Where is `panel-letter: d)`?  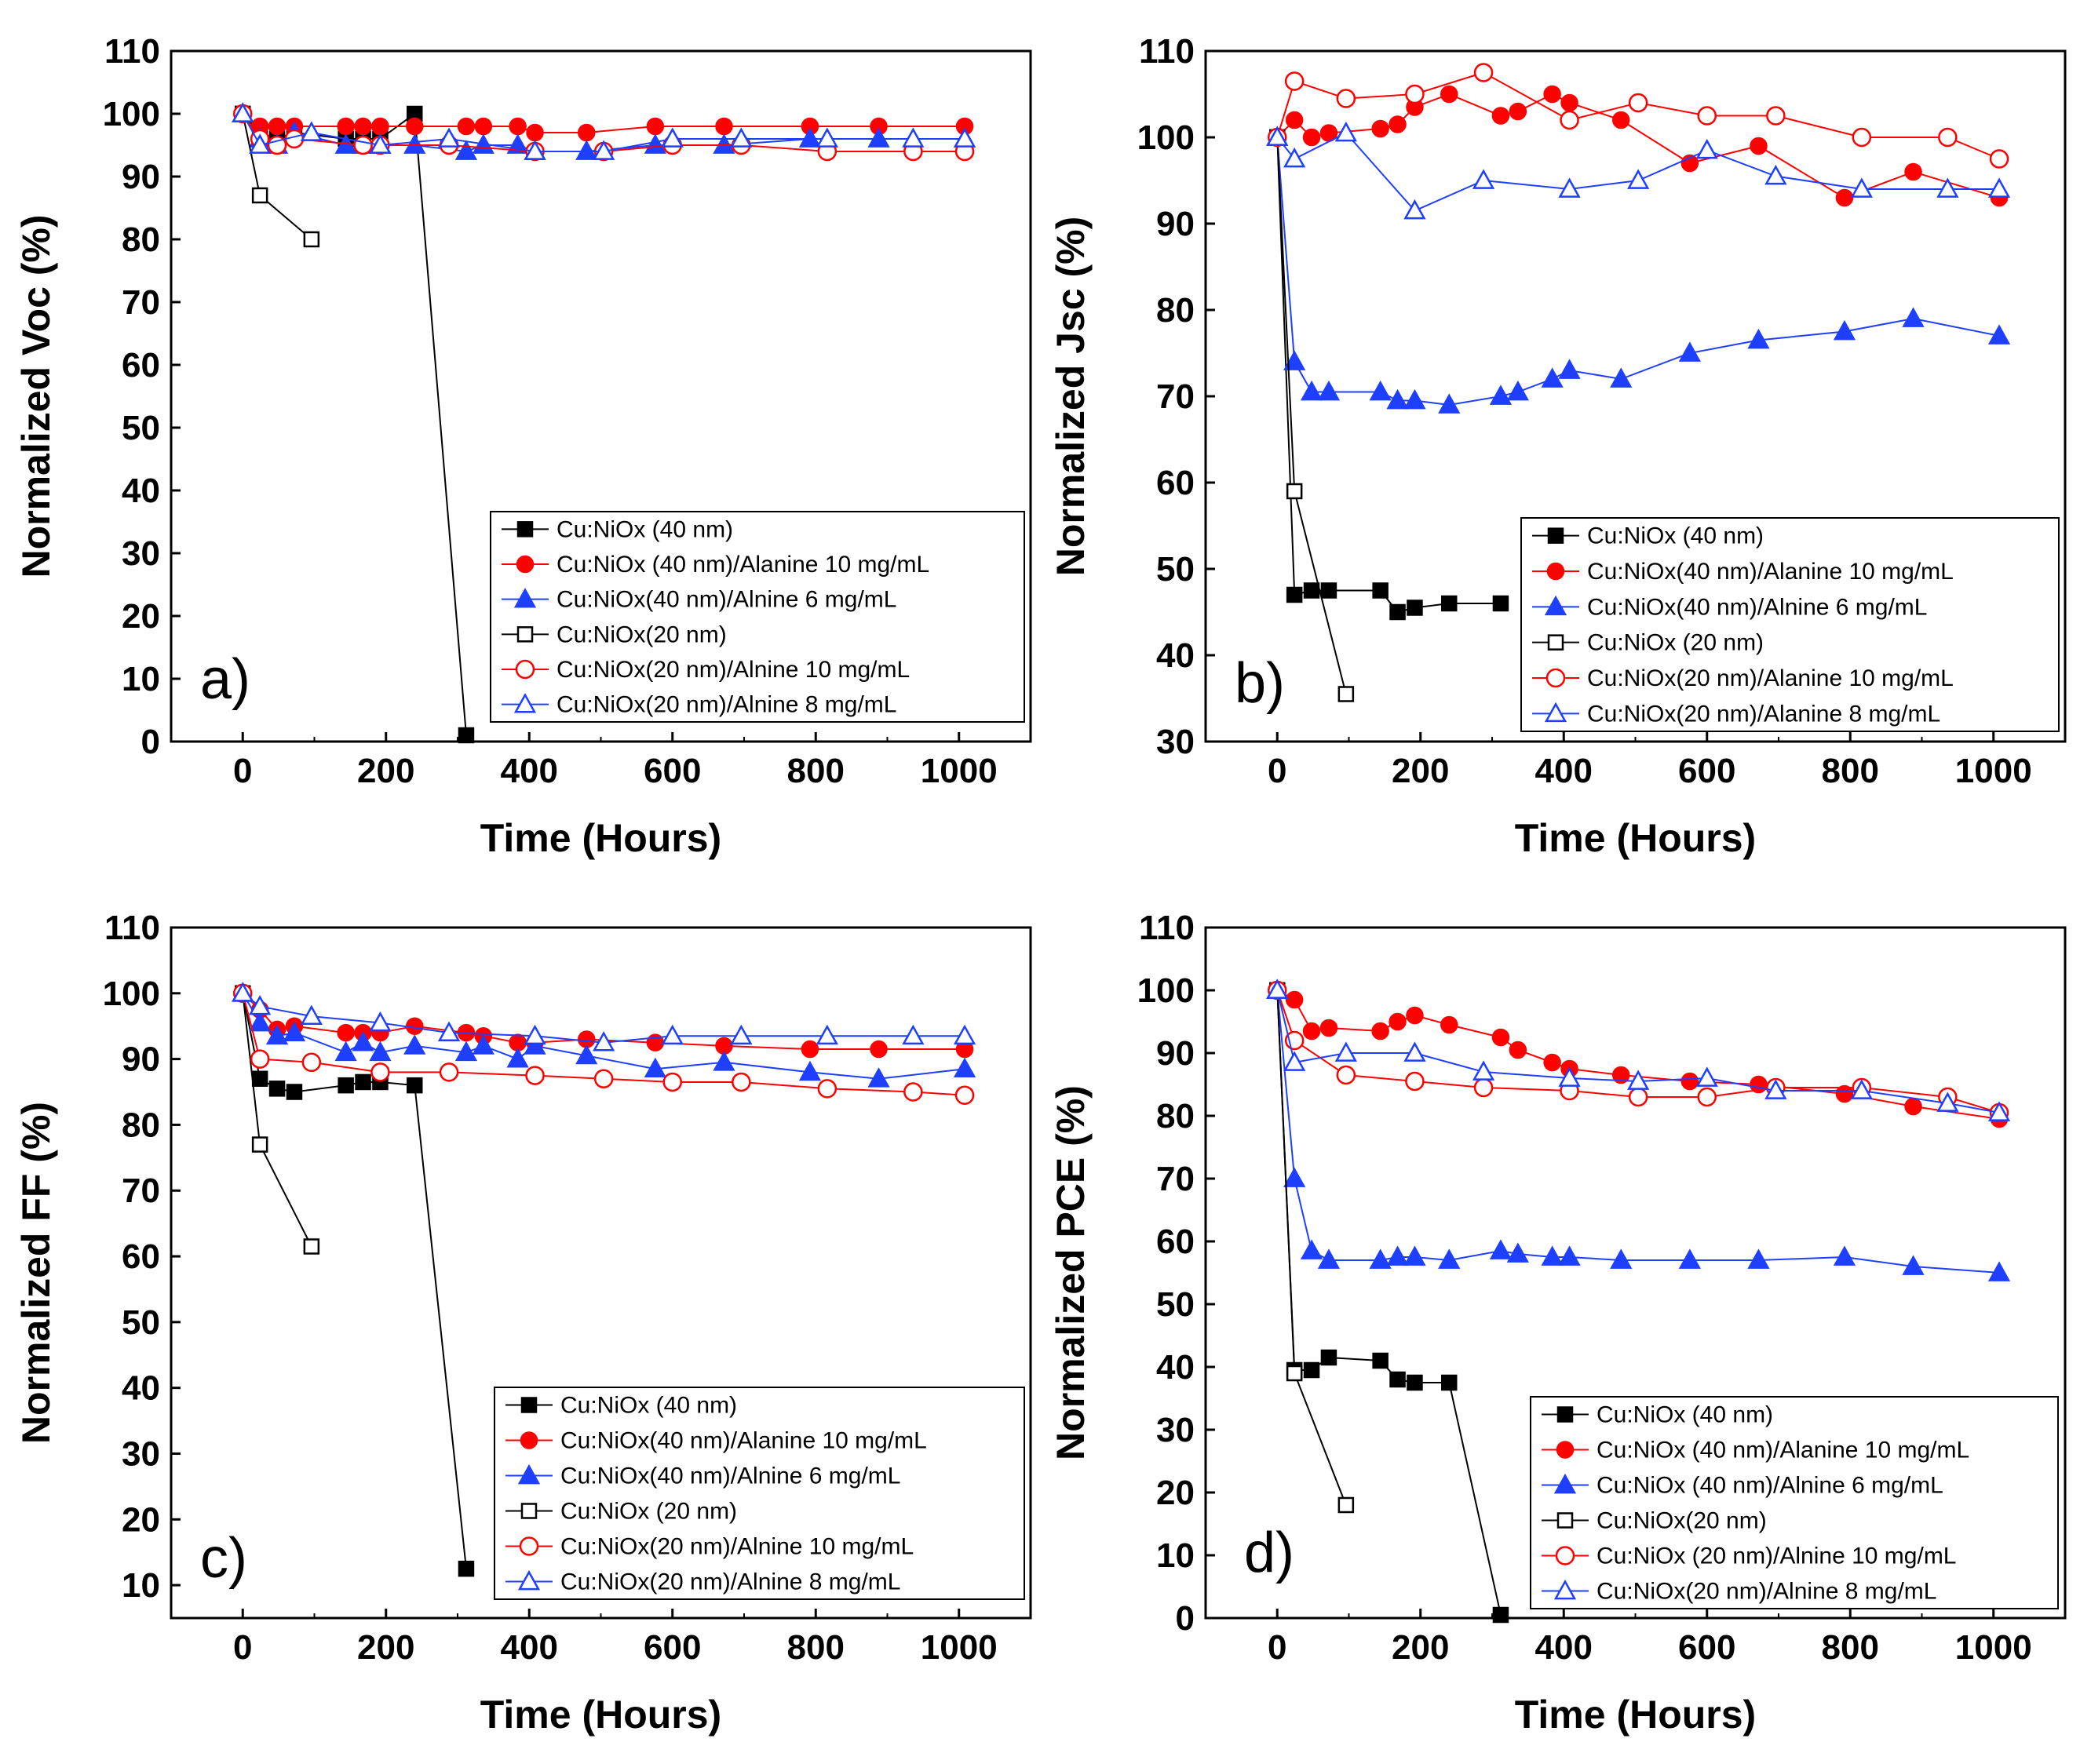 panel-letter: d) is located at coordinates (1269, 1553).